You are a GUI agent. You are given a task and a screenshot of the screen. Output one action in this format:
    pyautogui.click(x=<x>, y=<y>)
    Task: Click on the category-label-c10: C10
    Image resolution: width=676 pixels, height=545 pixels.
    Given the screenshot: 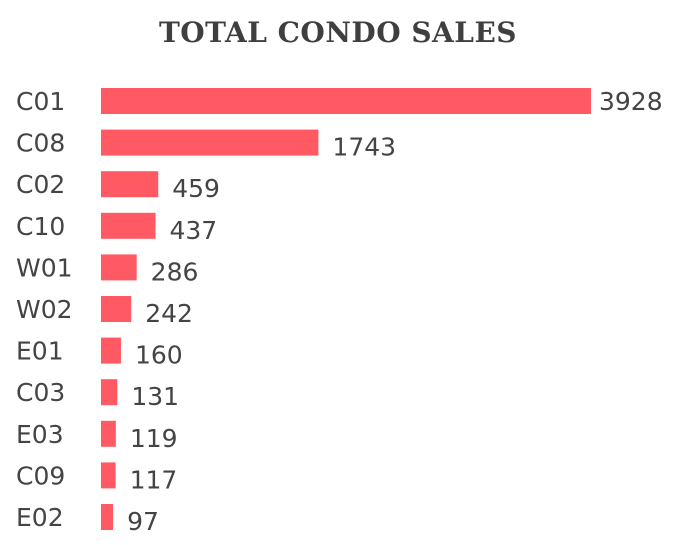 What is the action you would take?
    pyautogui.click(x=40, y=226)
    